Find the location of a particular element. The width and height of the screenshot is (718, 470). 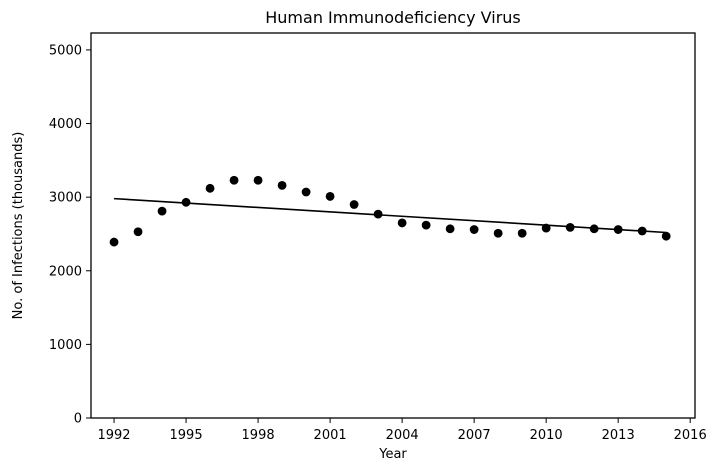

plot-area is located at coordinates (390, 211).